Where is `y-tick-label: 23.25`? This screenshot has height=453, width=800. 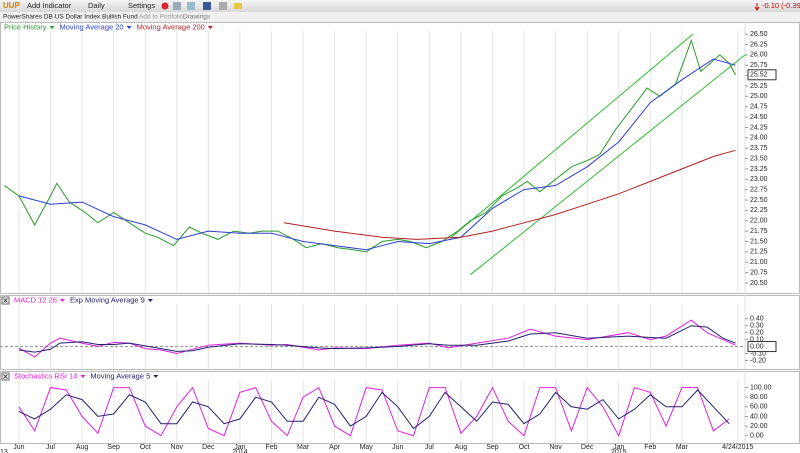
y-tick-label: 23.25 is located at coordinates (759, 169).